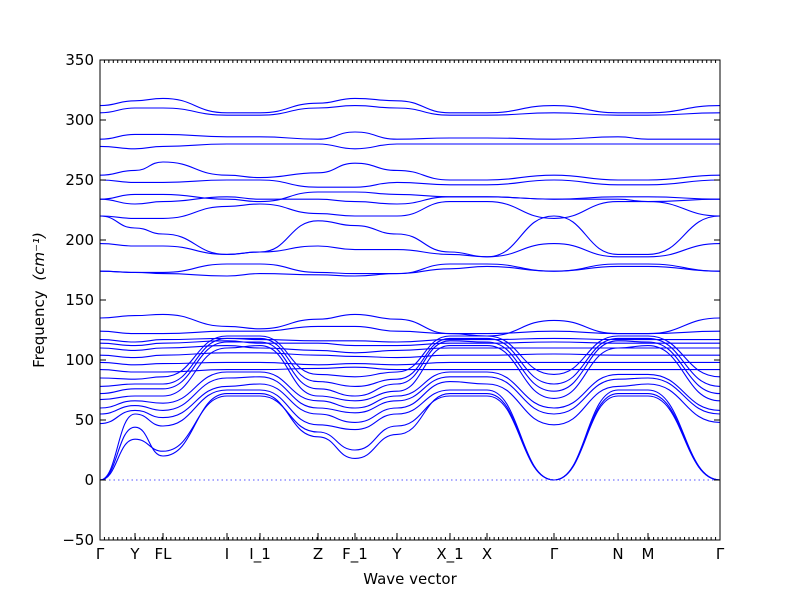  I want to click on x-tick-label: FL, so click(164, 554).